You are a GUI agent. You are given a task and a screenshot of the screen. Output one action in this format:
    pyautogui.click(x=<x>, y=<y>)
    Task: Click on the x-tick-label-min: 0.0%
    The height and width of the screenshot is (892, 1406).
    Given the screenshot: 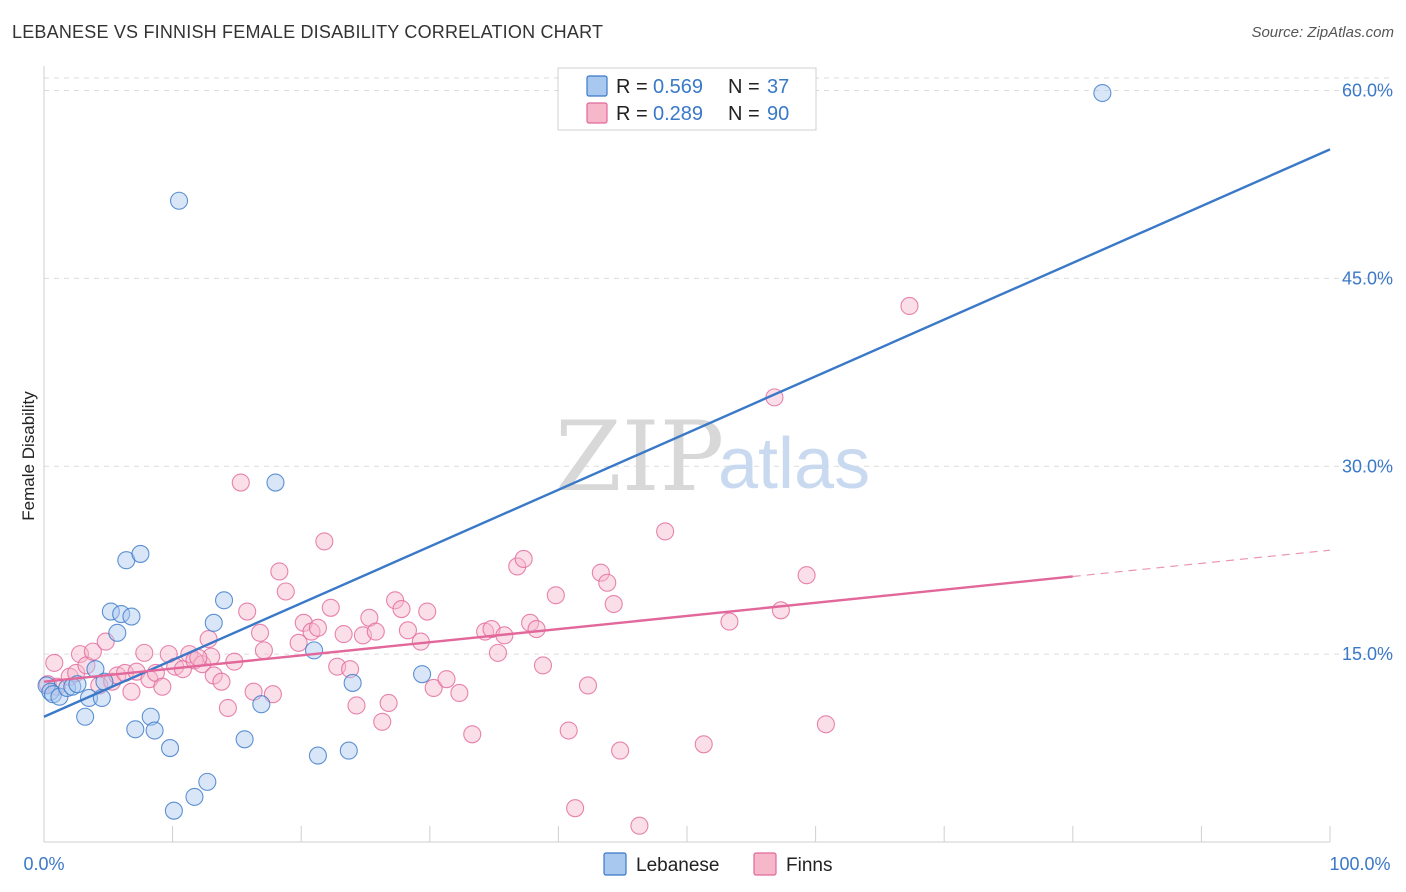 What is the action you would take?
    pyautogui.click(x=43, y=864)
    